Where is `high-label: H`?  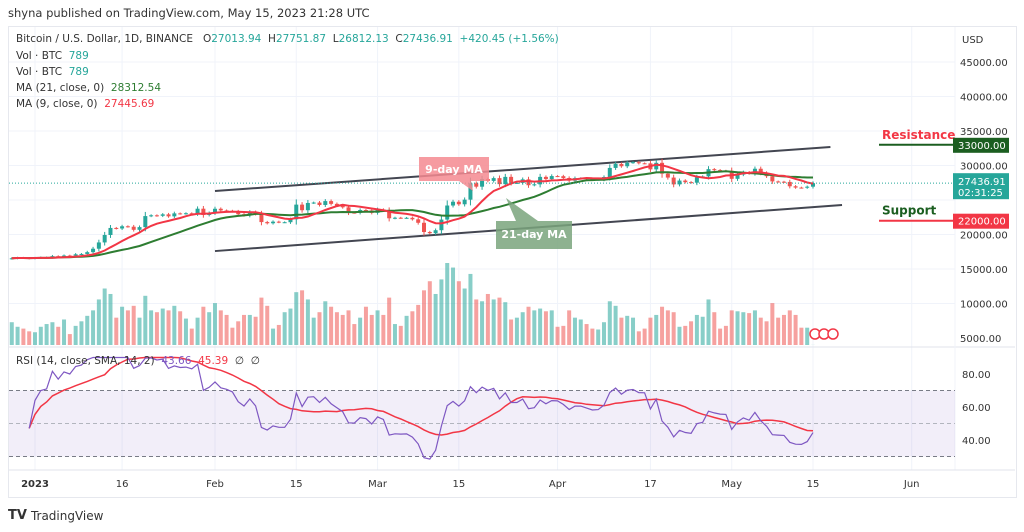
high-label: H is located at coordinates (272, 39).